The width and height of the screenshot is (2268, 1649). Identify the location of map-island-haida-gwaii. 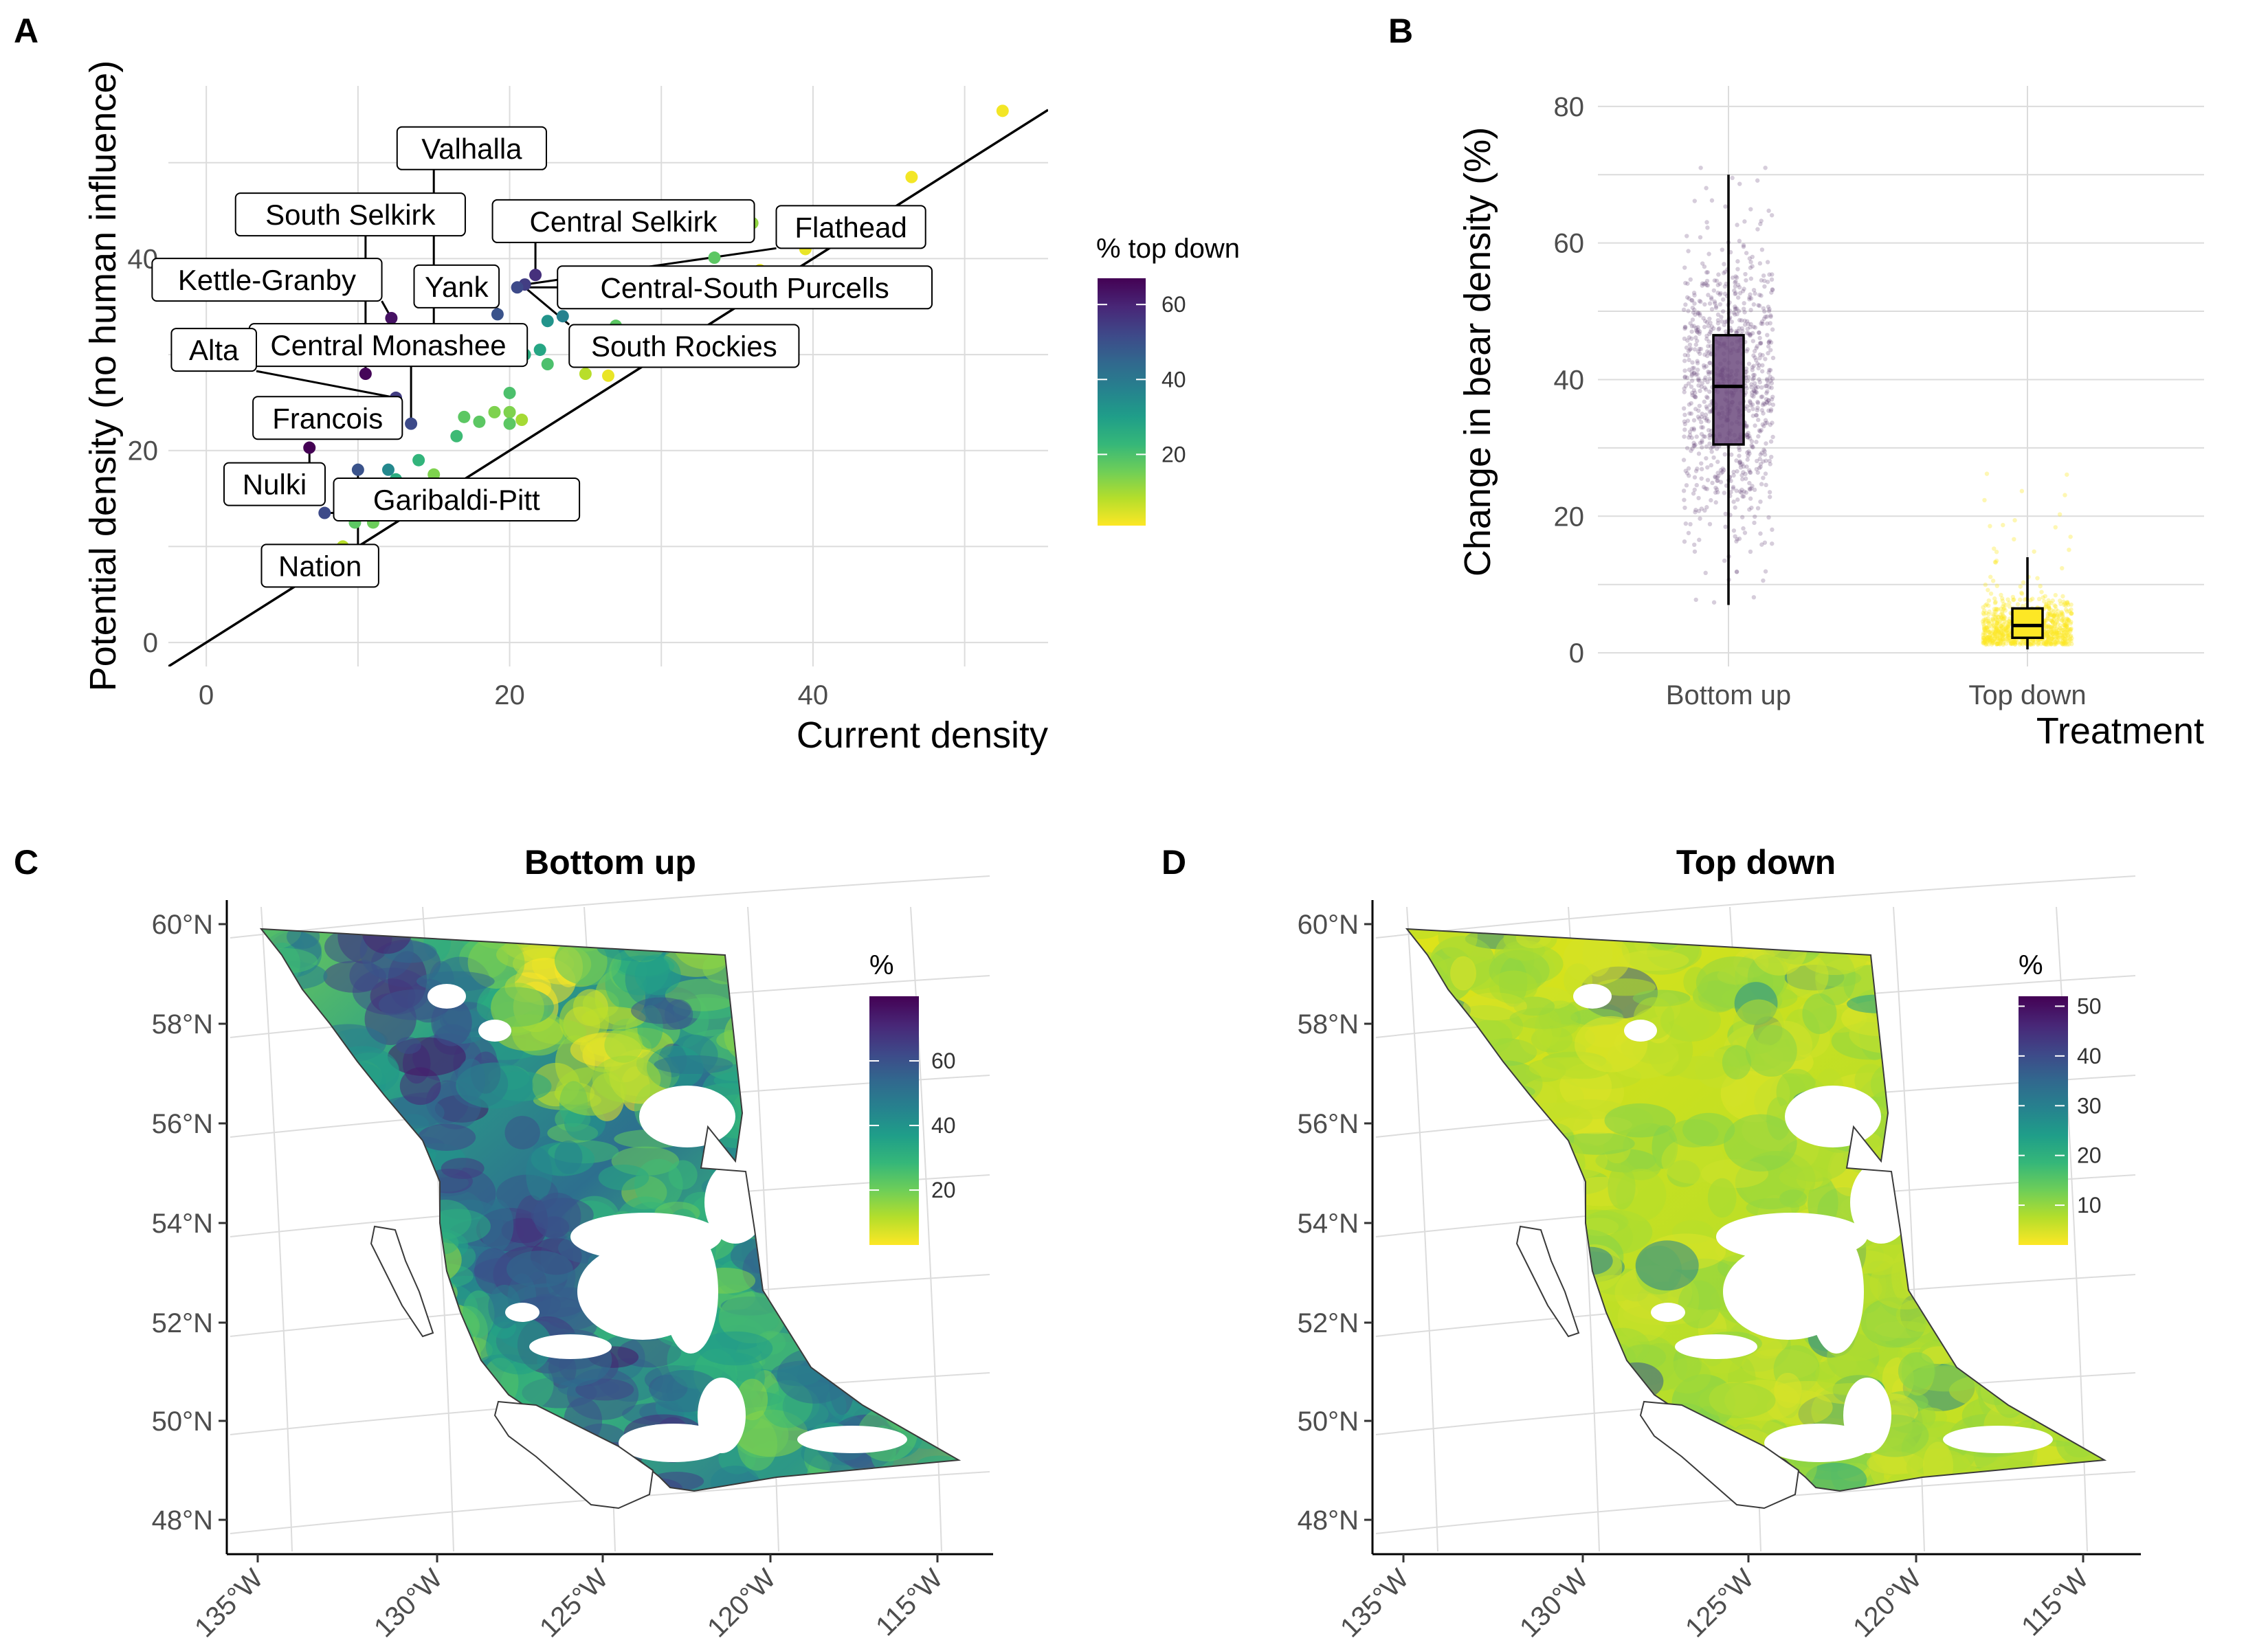
(402, 1281).